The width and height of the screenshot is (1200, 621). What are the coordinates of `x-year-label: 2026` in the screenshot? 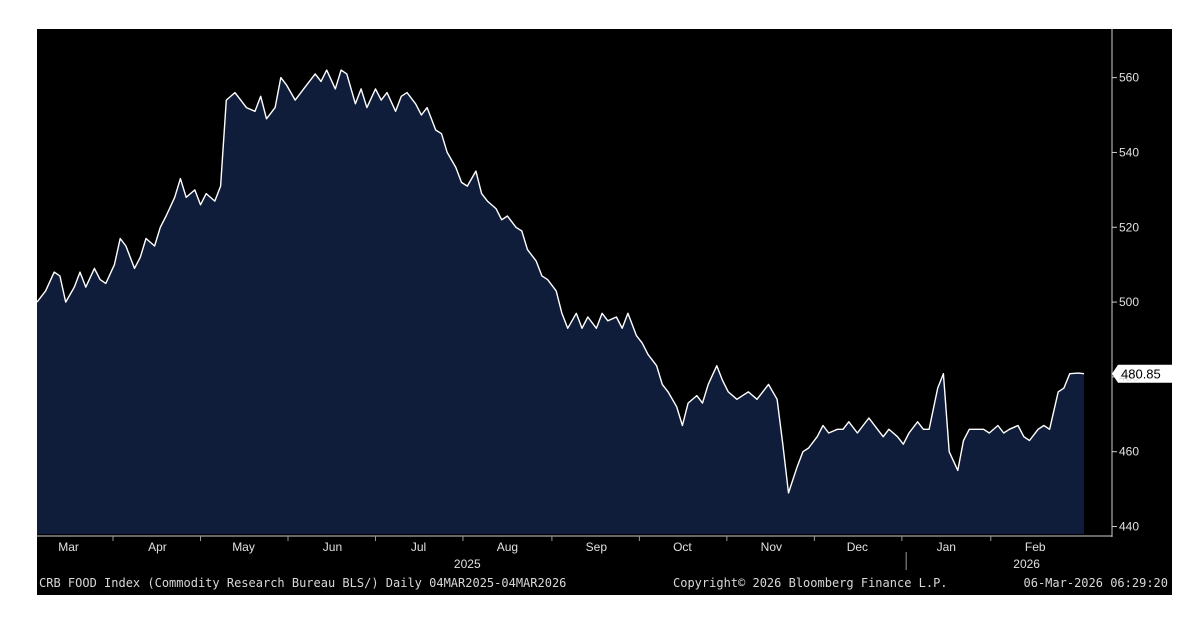 It's located at (1026, 564).